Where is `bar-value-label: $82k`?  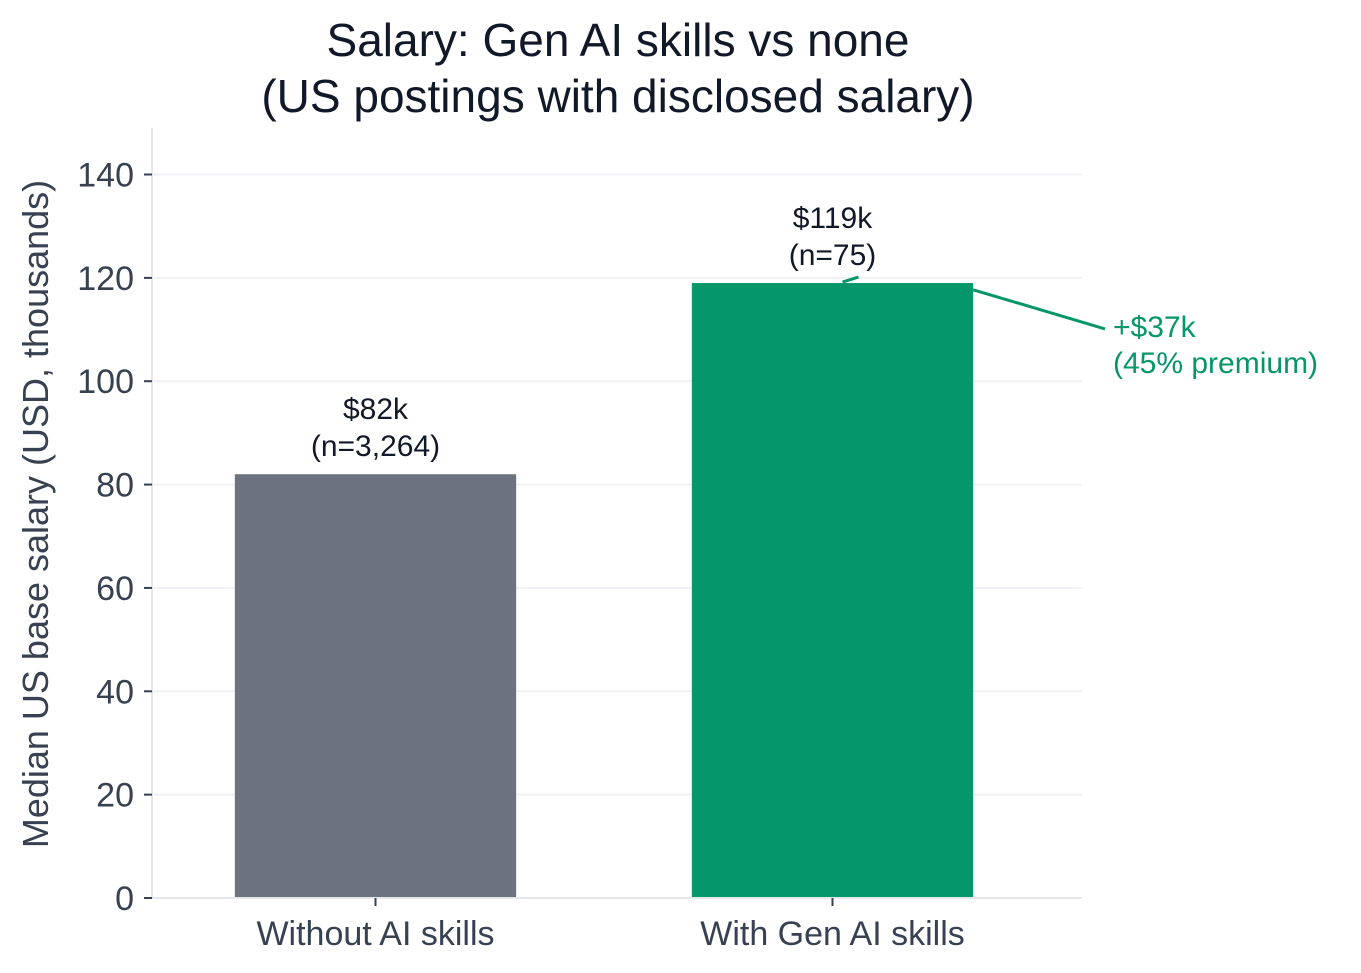 bar-value-label: $82k is located at coordinates (376, 409).